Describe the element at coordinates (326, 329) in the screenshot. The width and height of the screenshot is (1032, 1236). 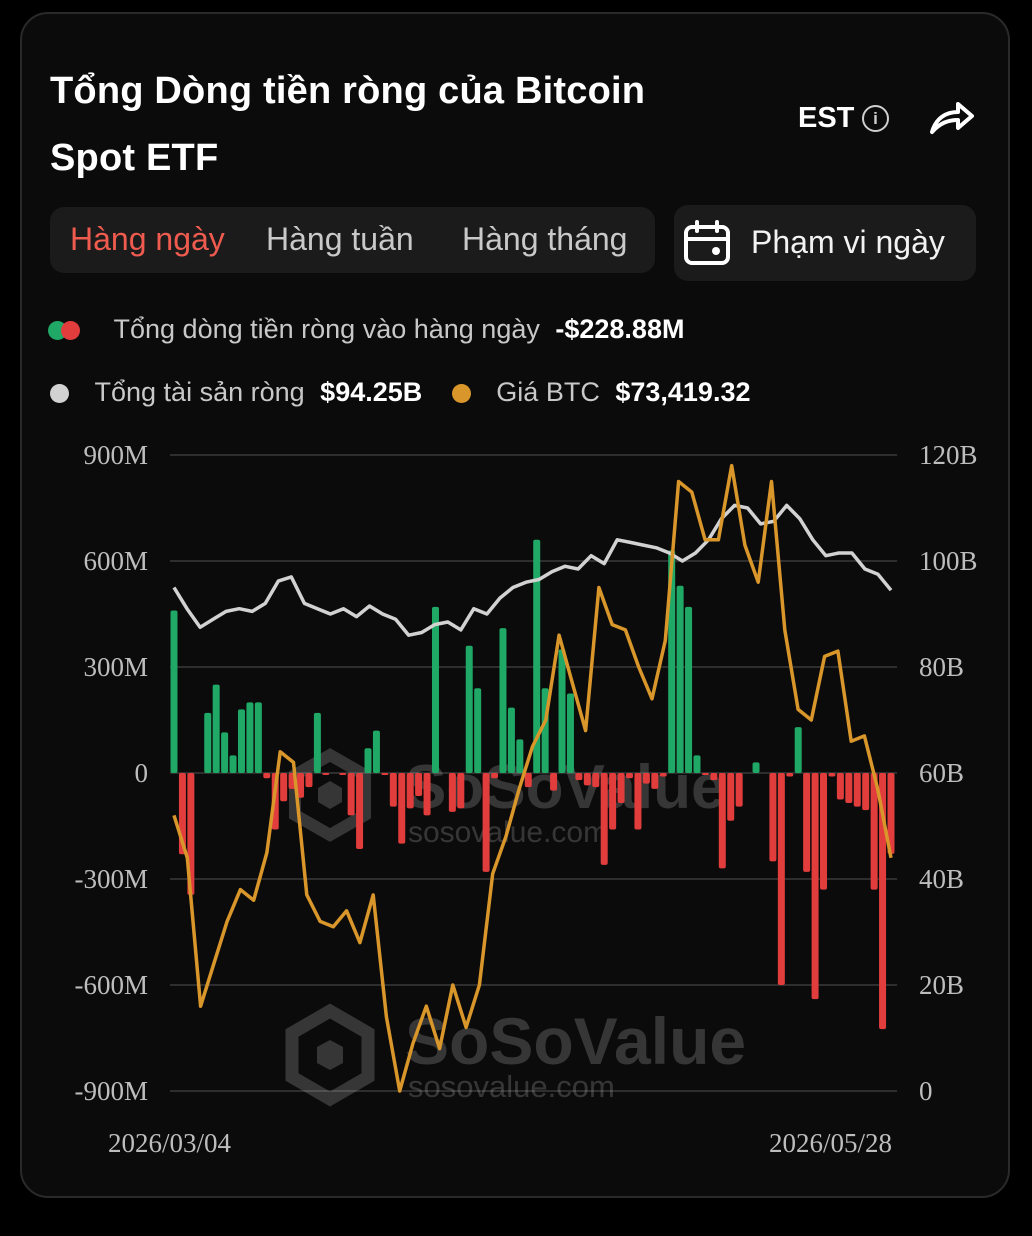
I see `net-inflow-label: Tổng dòng tiền ròng vào hàng ngày` at that location.